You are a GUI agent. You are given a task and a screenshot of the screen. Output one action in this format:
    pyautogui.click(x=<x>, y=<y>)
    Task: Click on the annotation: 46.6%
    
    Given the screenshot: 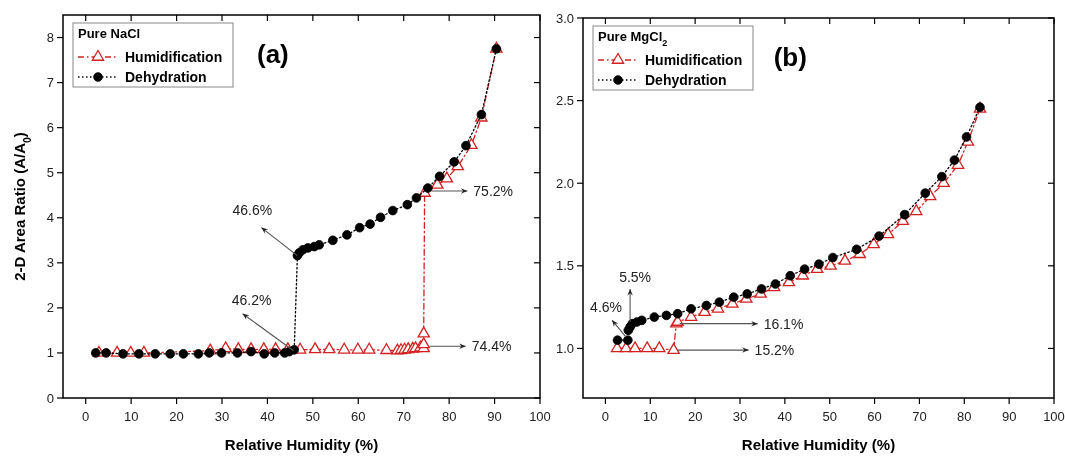 What is the action you would take?
    pyautogui.click(x=252, y=209)
    